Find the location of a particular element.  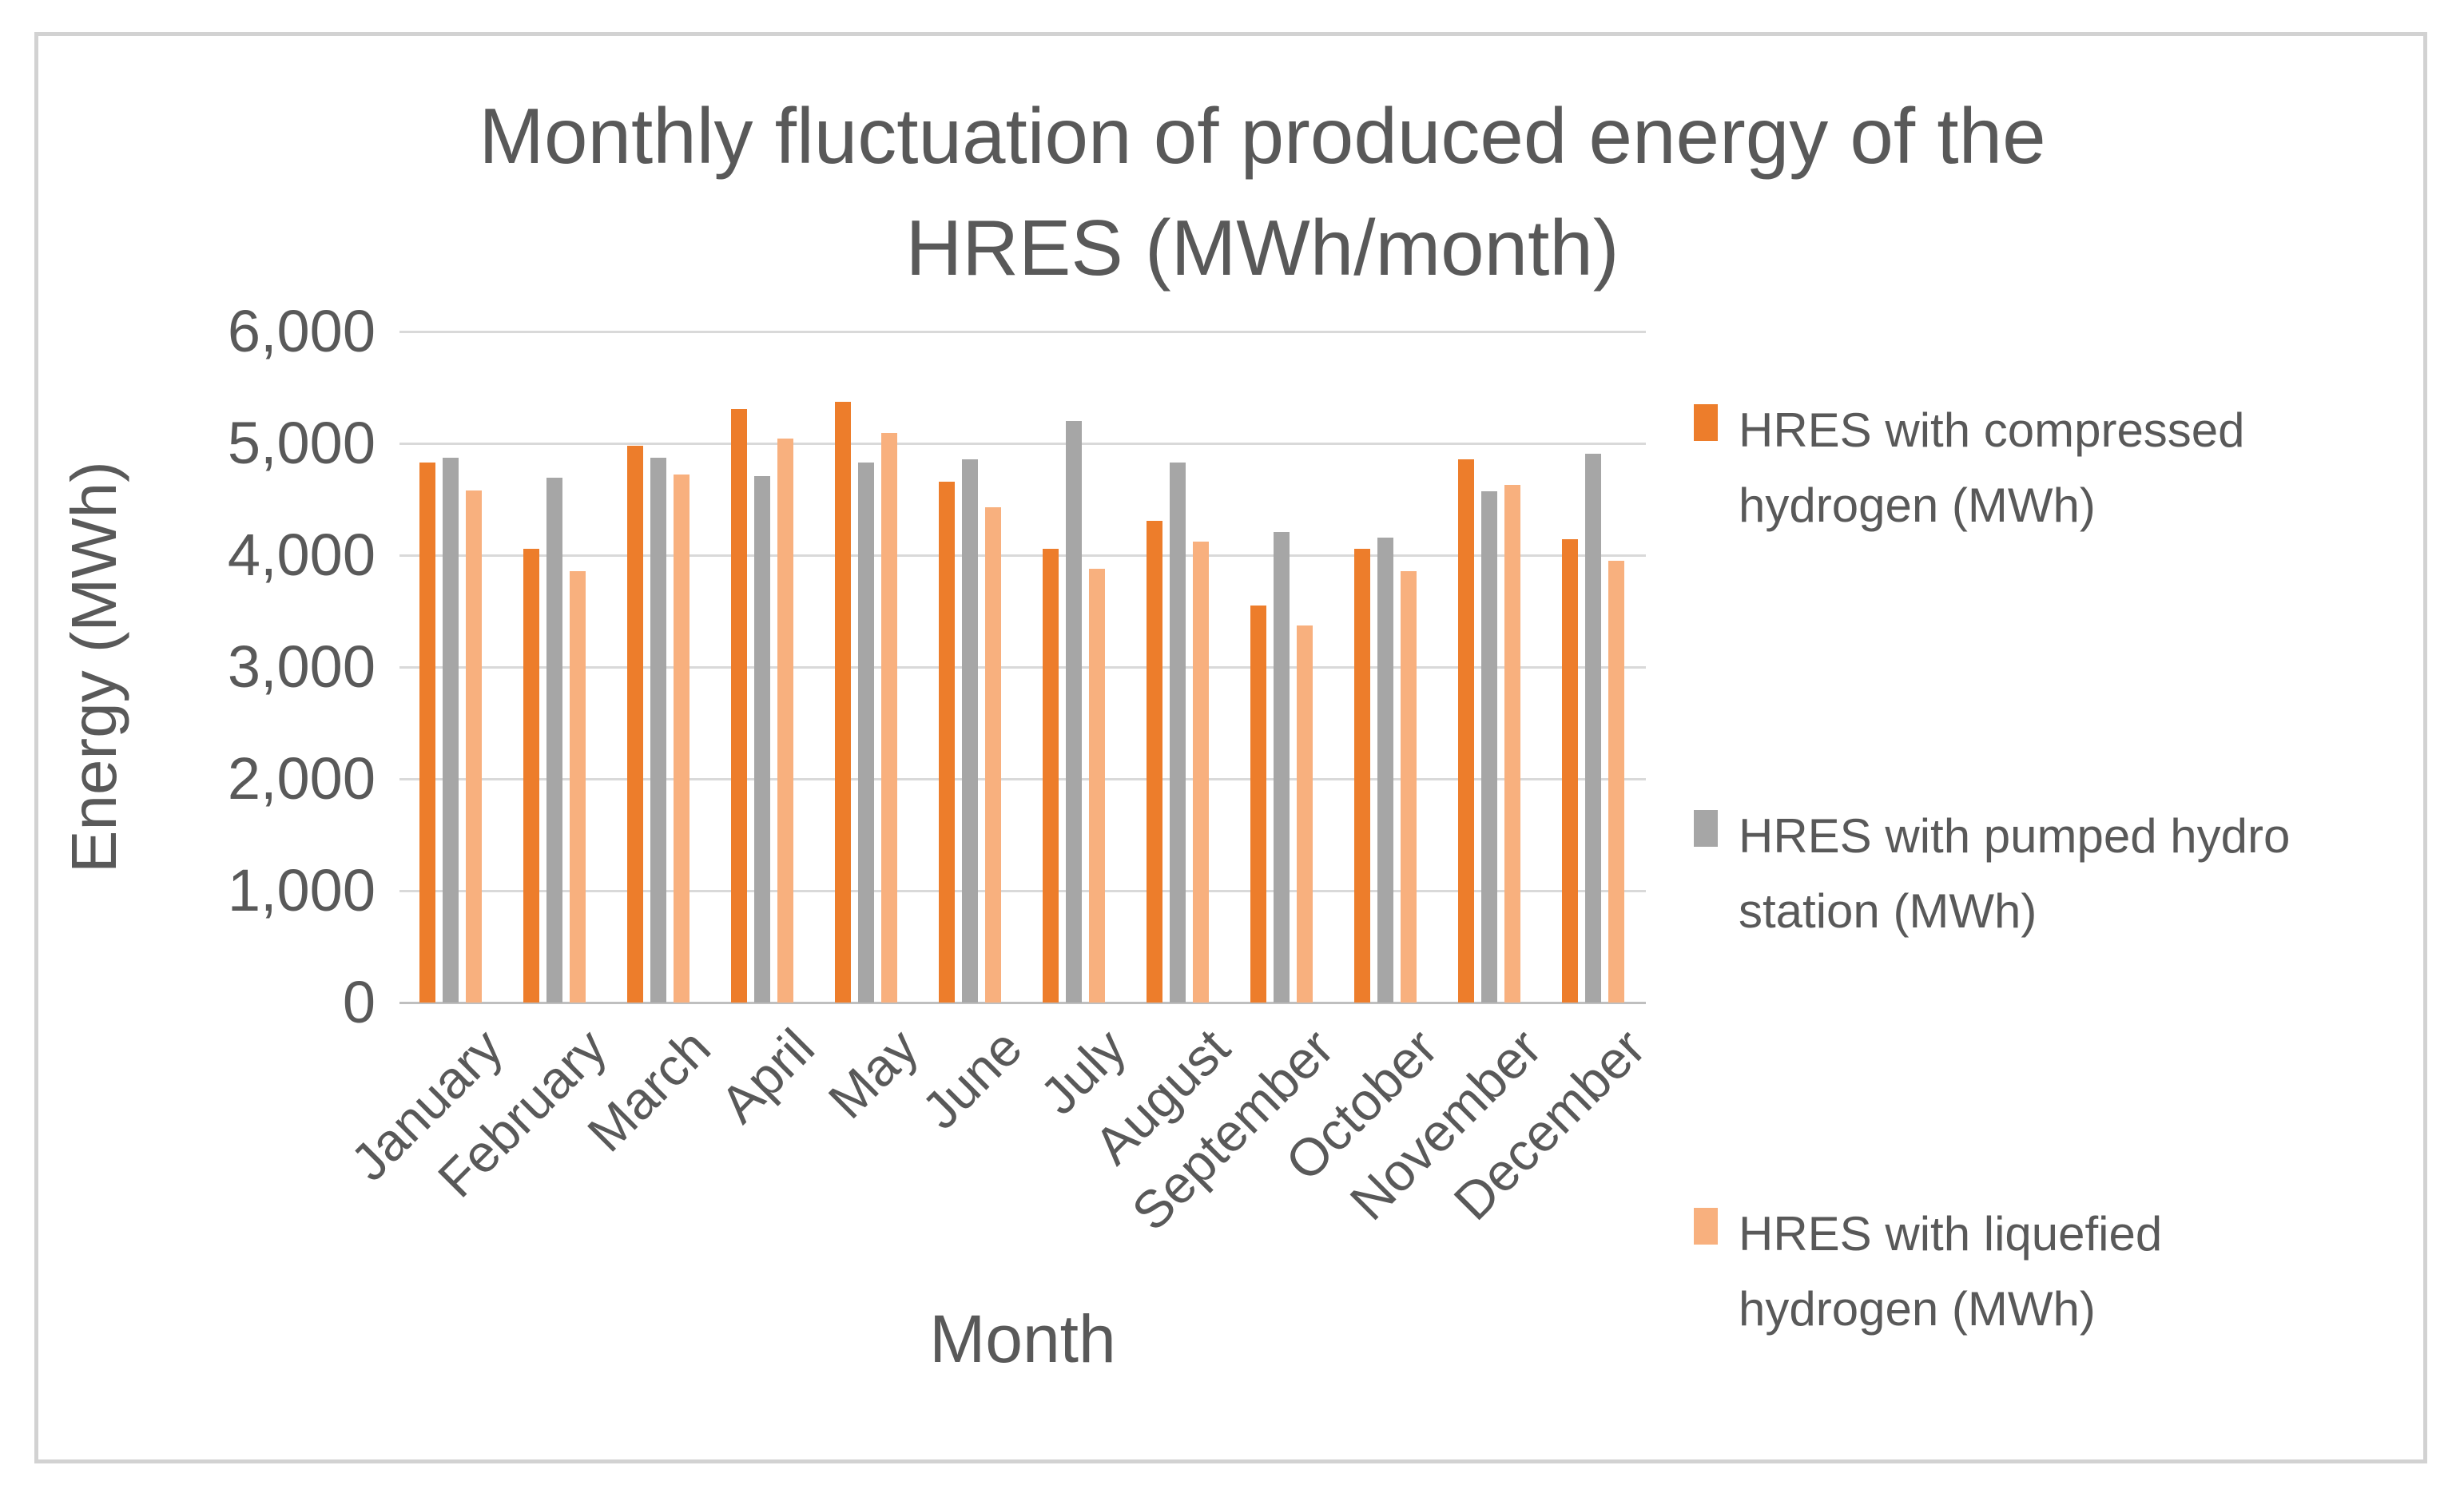

bar-january-series1 is located at coordinates (427, 732).